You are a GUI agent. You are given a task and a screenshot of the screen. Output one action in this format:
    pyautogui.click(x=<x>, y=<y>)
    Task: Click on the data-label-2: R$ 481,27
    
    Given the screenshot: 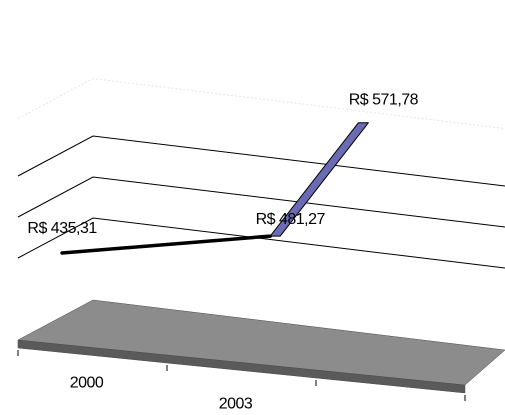 What is the action you would take?
    pyautogui.click(x=291, y=219)
    